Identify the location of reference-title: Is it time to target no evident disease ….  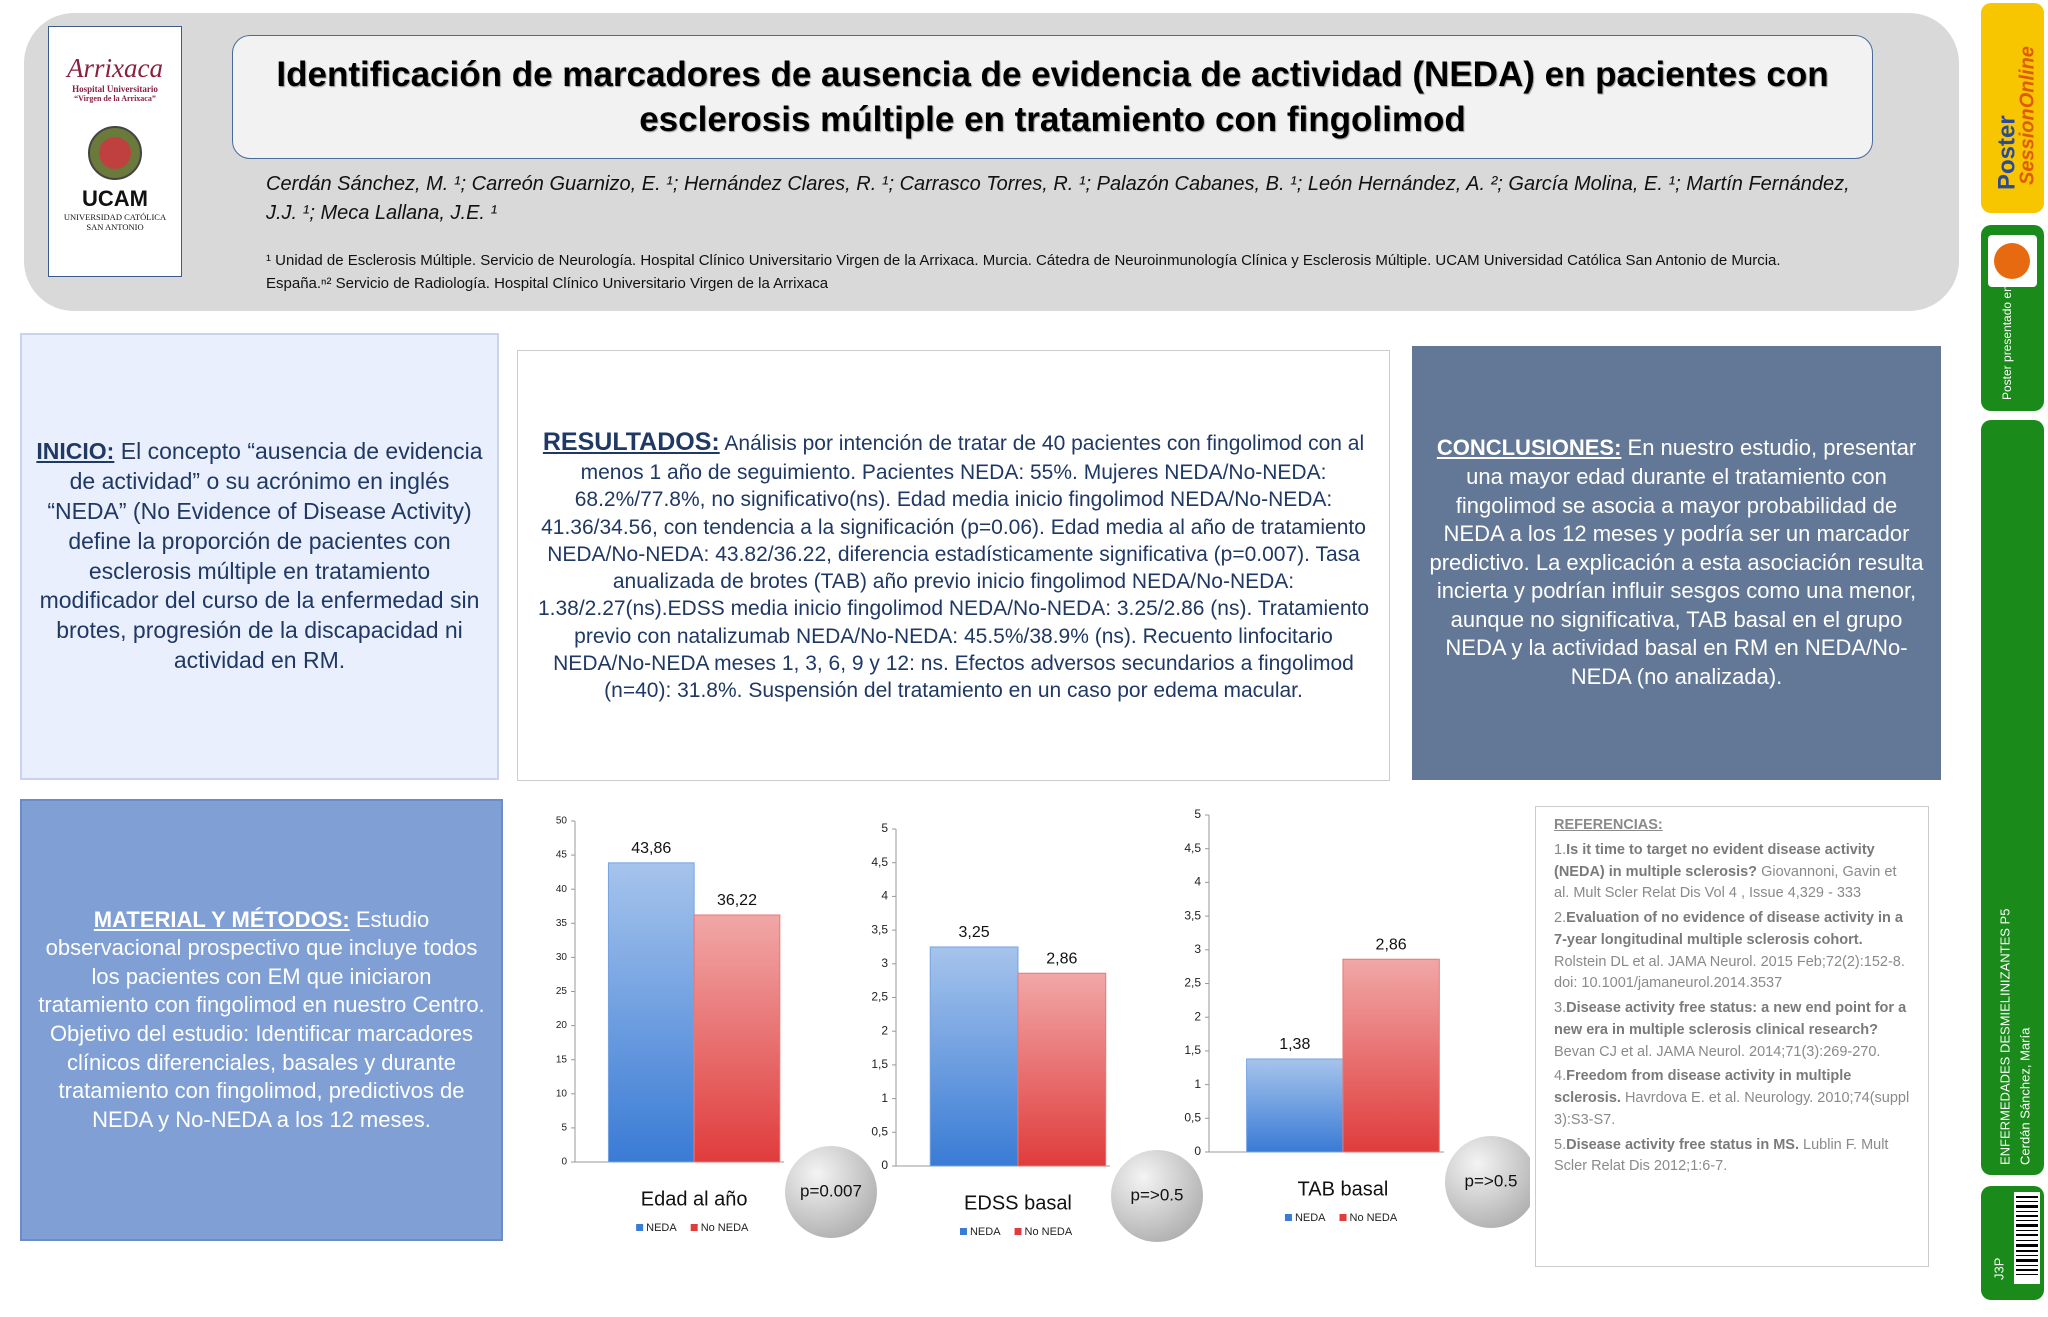
(1714, 860).